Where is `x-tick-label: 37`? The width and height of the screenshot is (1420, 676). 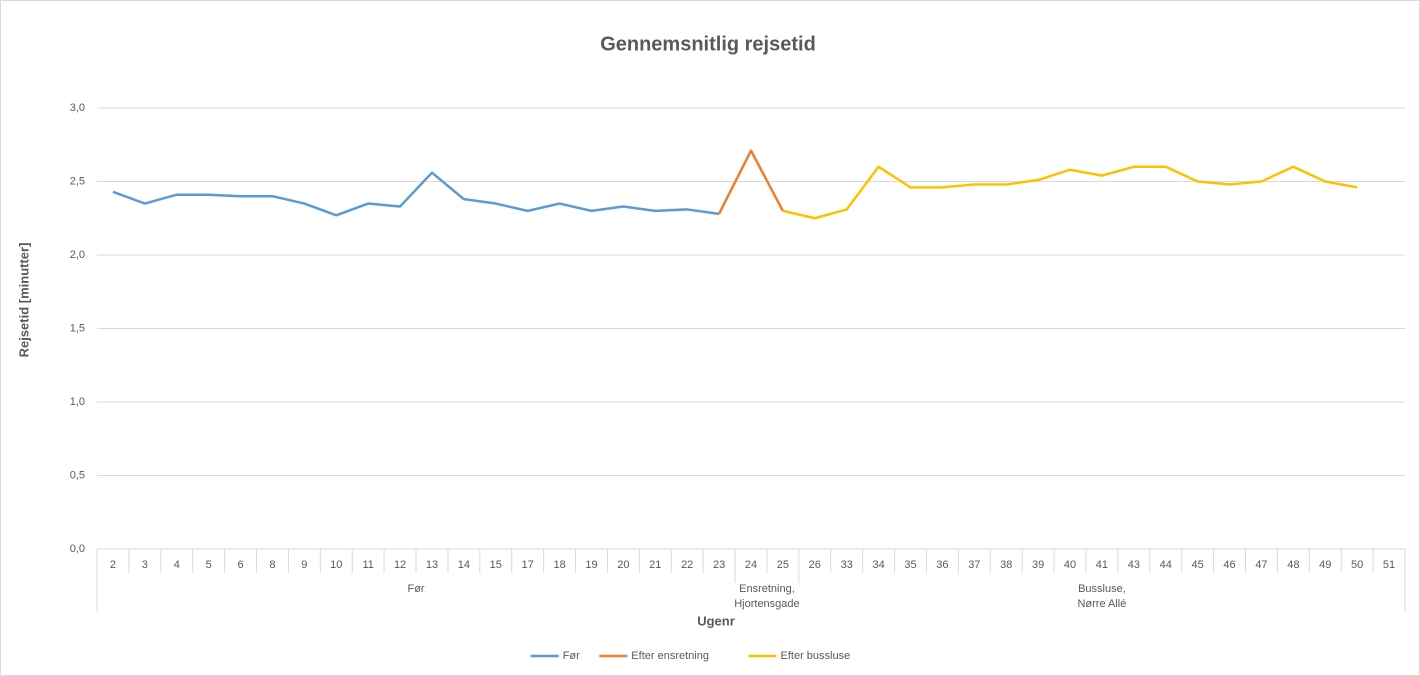
x-tick-label: 37 is located at coordinates (974, 565).